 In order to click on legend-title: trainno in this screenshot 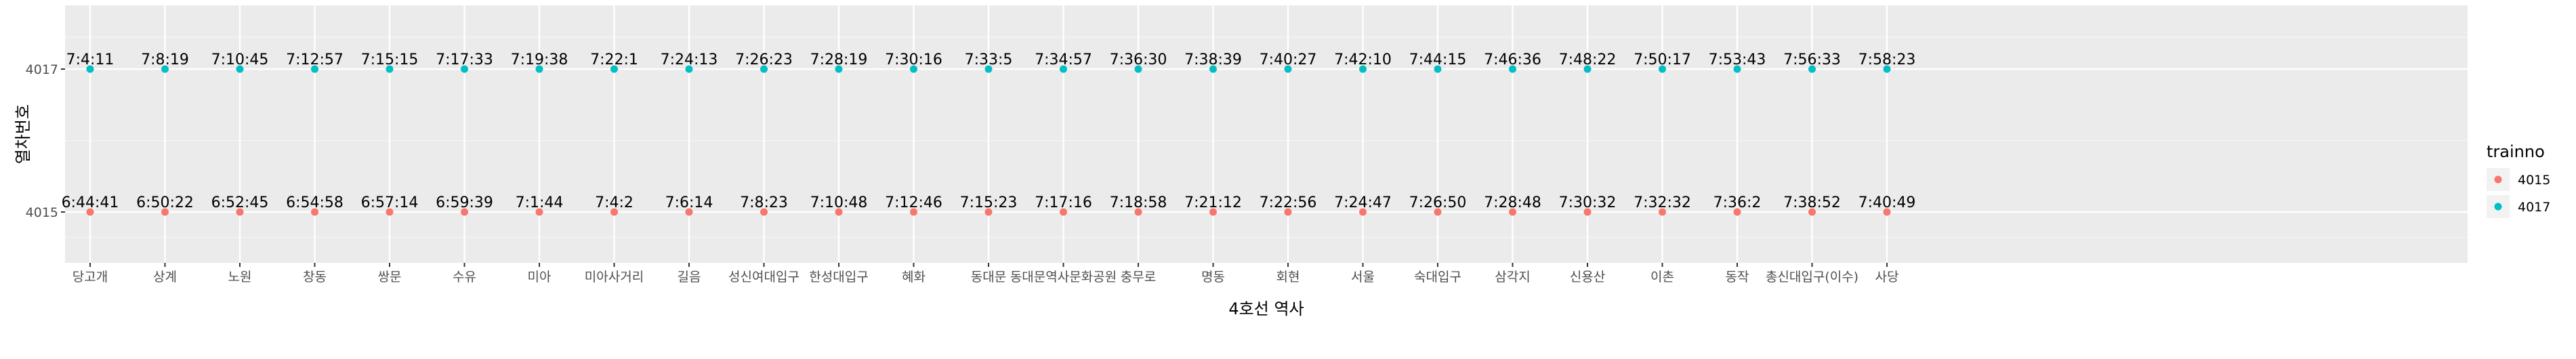, I will do `click(2516, 151)`.